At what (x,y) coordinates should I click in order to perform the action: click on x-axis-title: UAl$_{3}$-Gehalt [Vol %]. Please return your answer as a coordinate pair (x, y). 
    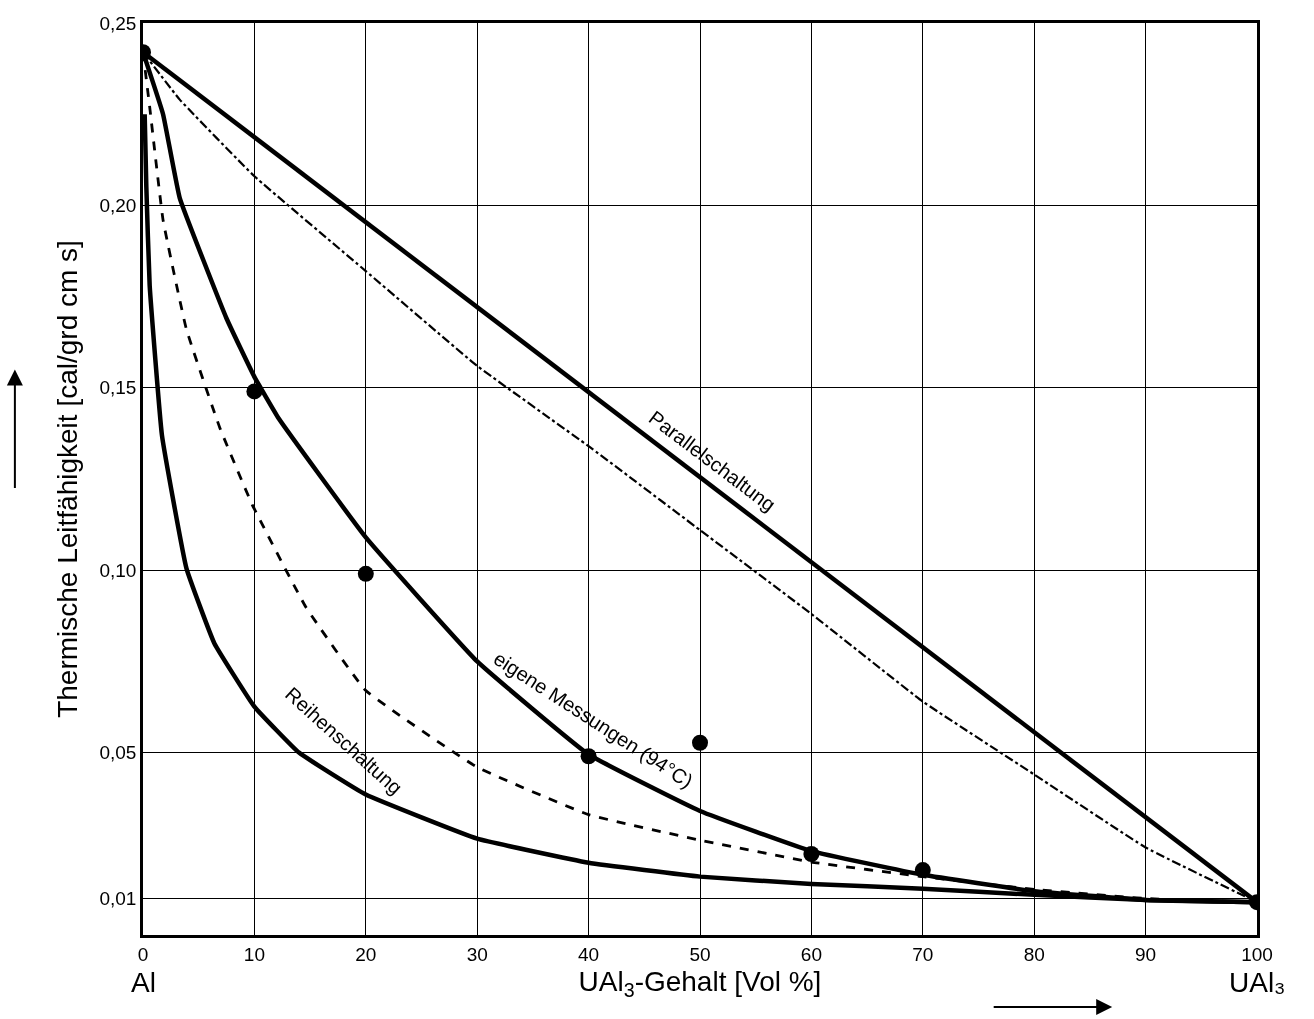
    Looking at the image, I should click on (700, 983).